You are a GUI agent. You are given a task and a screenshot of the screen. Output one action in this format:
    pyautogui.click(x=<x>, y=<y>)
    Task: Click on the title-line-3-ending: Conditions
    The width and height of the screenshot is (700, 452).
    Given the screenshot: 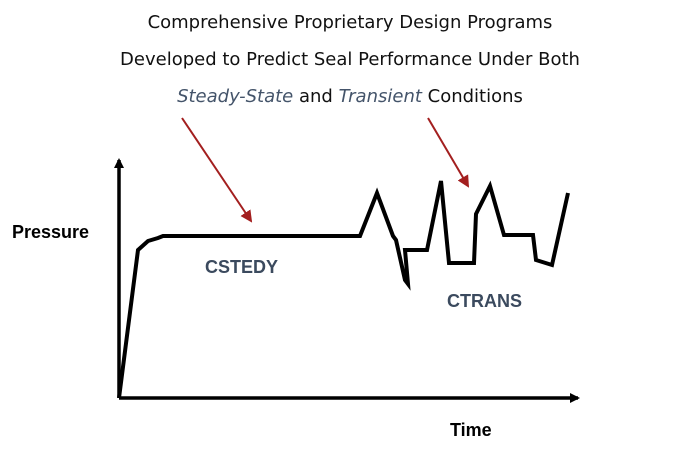 What is the action you would take?
    pyautogui.click(x=472, y=96)
    